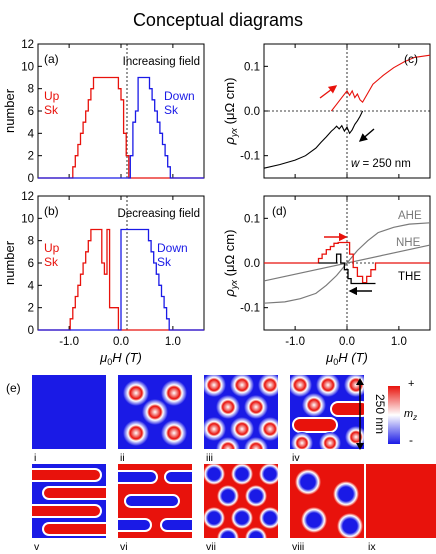 The height and width of the screenshot is (554, 436). I want to click on panel-a-up-label-1: Up, so click(52, 96).